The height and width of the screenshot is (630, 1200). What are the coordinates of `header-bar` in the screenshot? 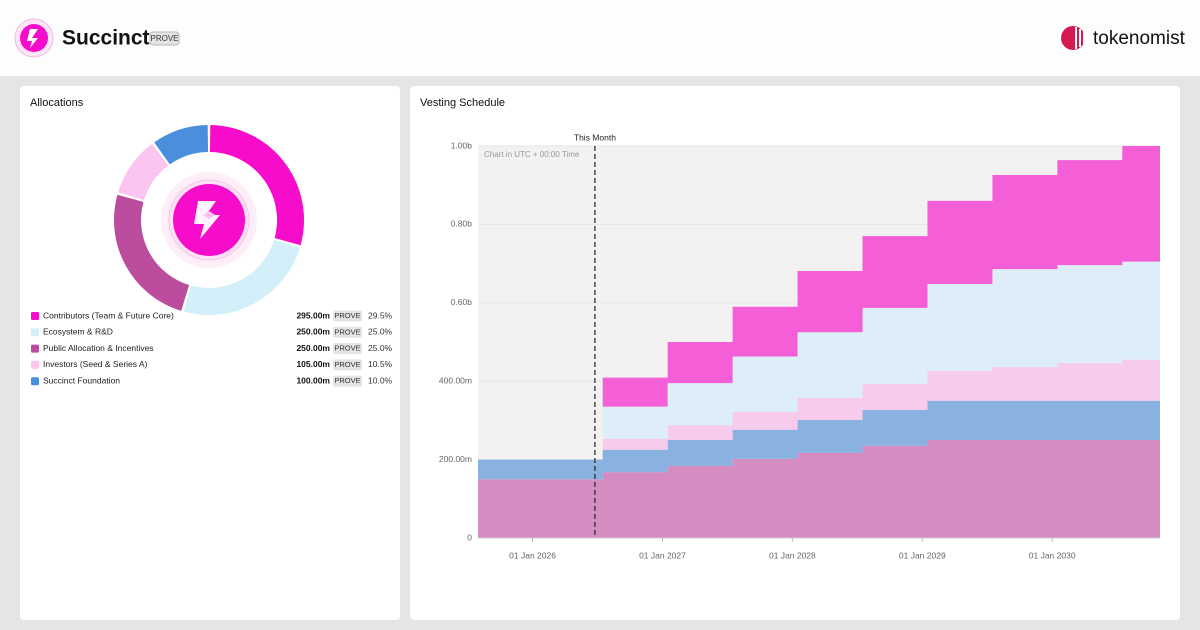 It's located at (600, 38).